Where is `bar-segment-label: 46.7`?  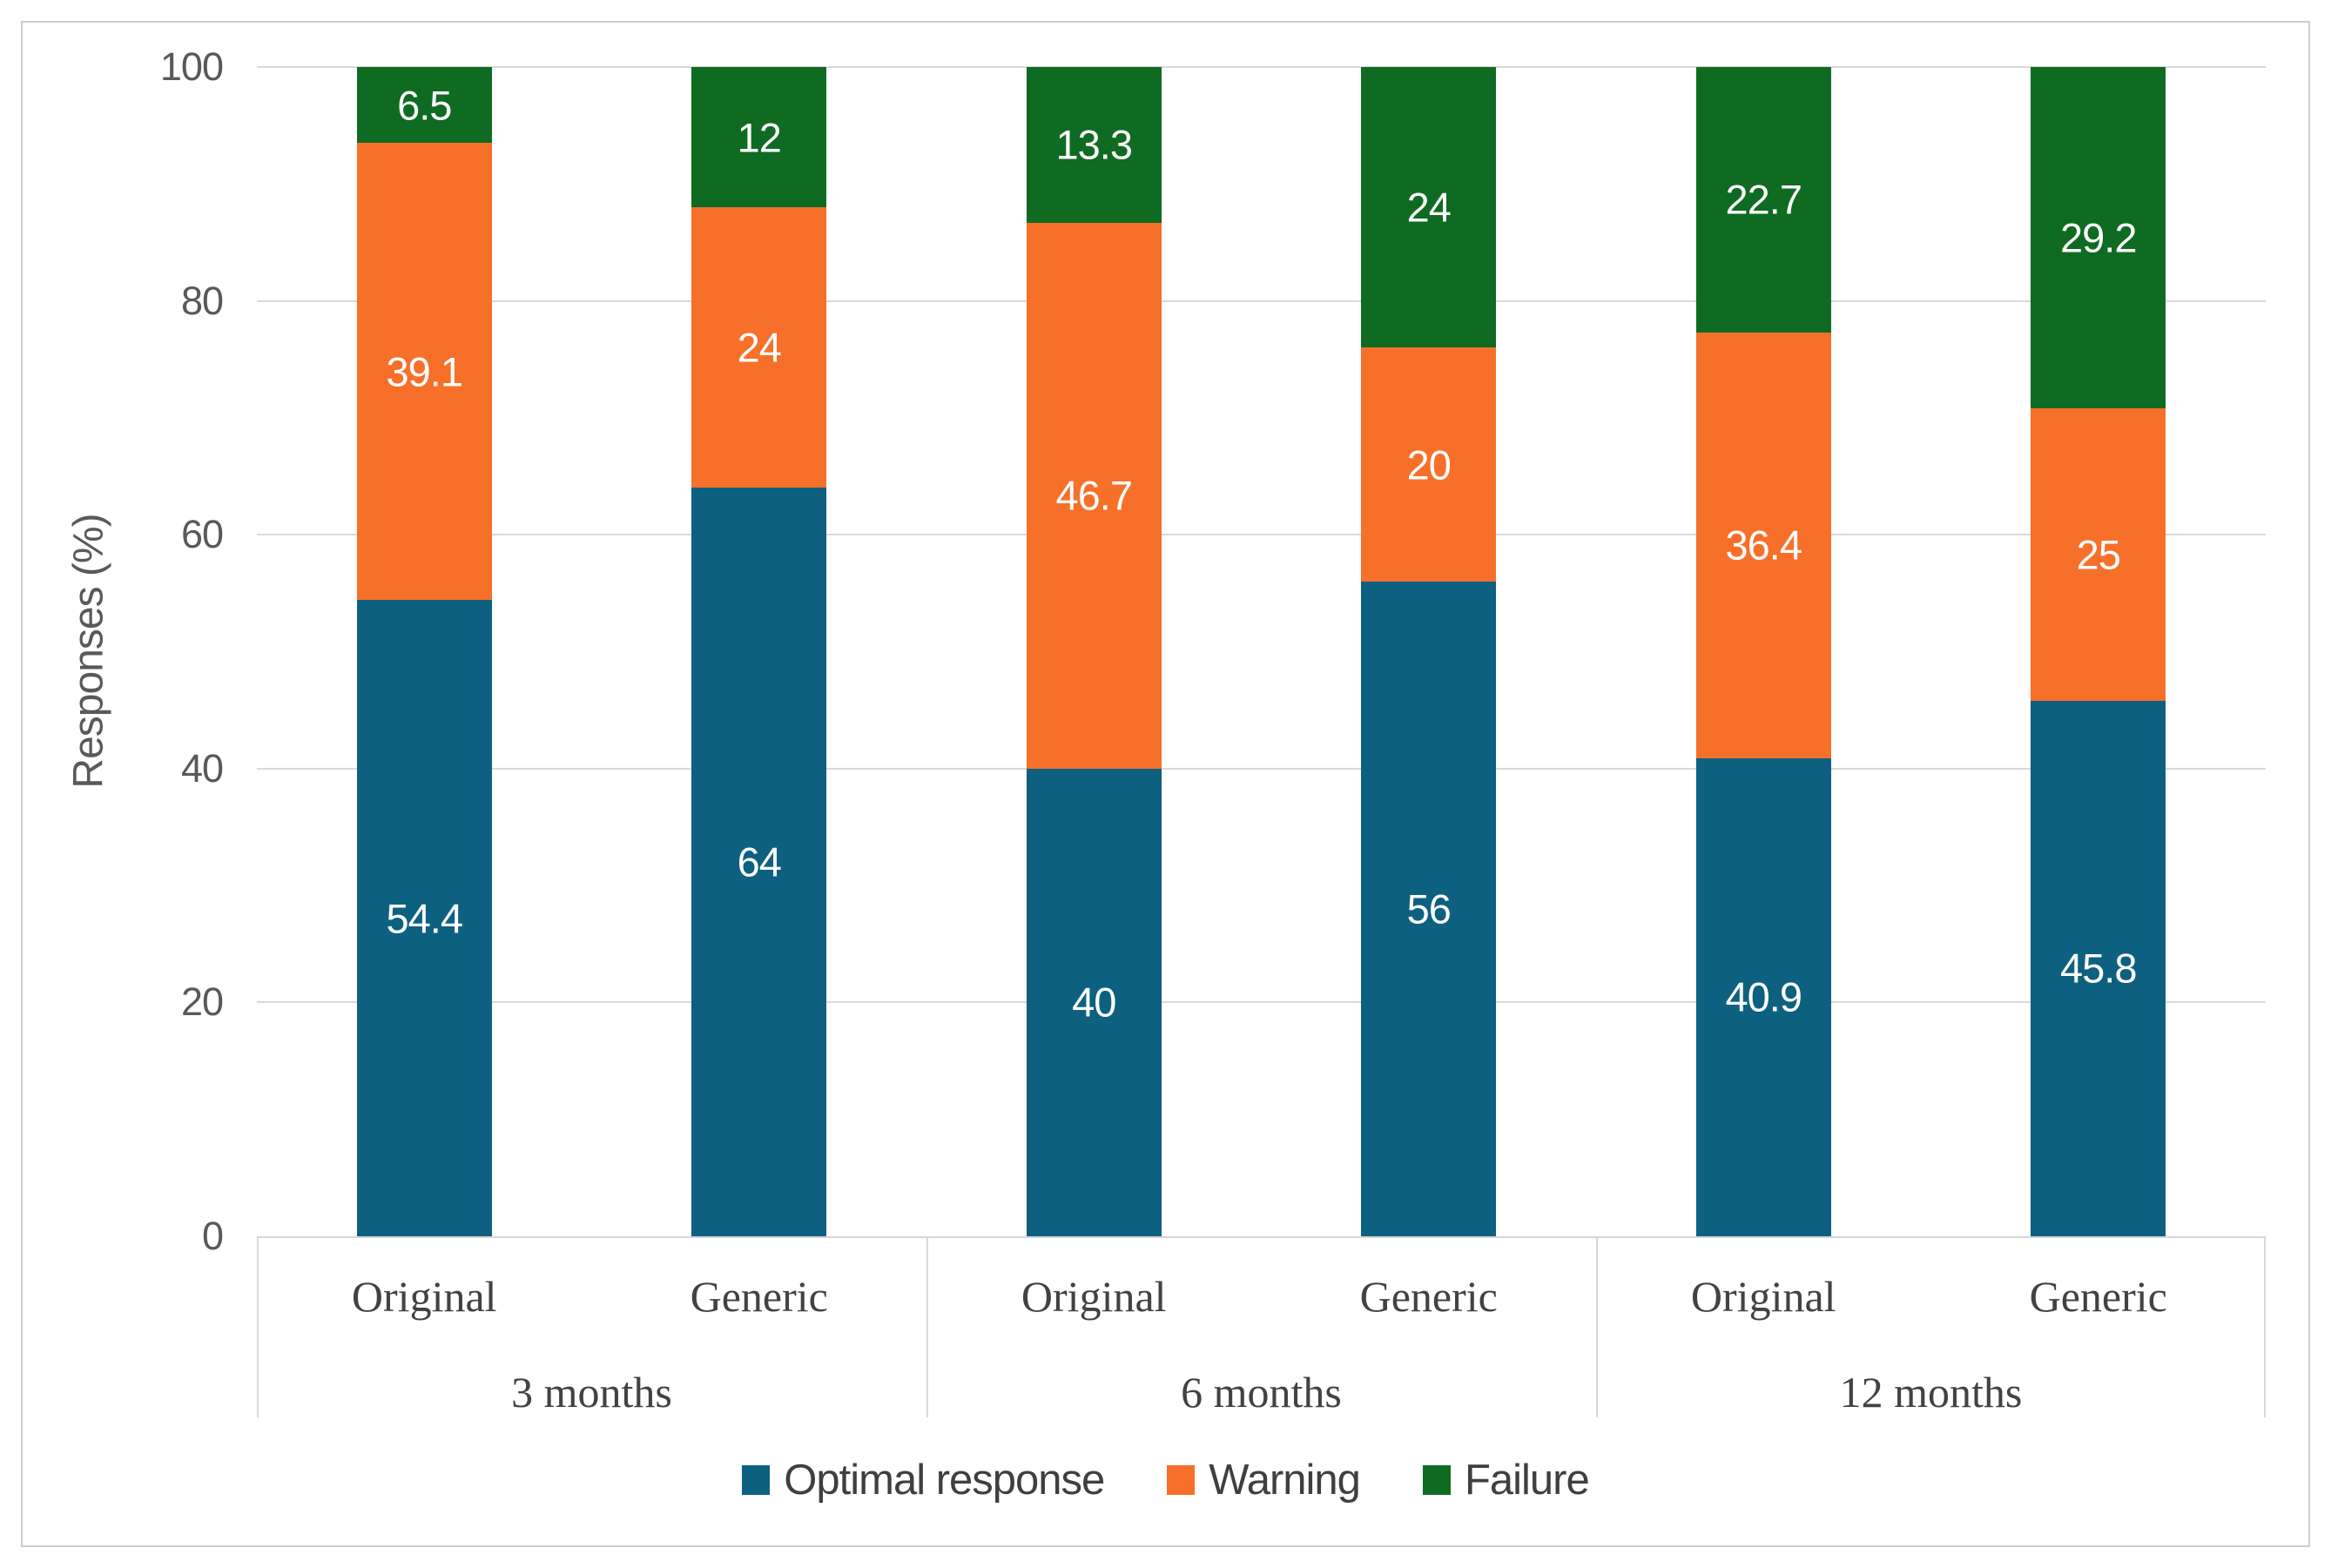 bar-segment-label: 46.7 is located at coordinates (1094, 495).